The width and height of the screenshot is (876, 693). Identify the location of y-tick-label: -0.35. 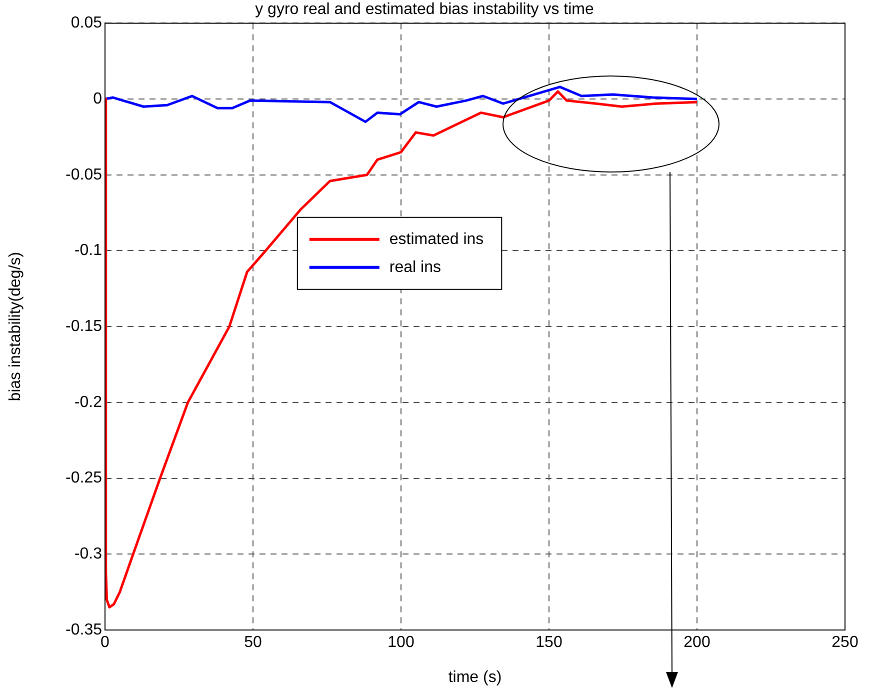
(84, 629).